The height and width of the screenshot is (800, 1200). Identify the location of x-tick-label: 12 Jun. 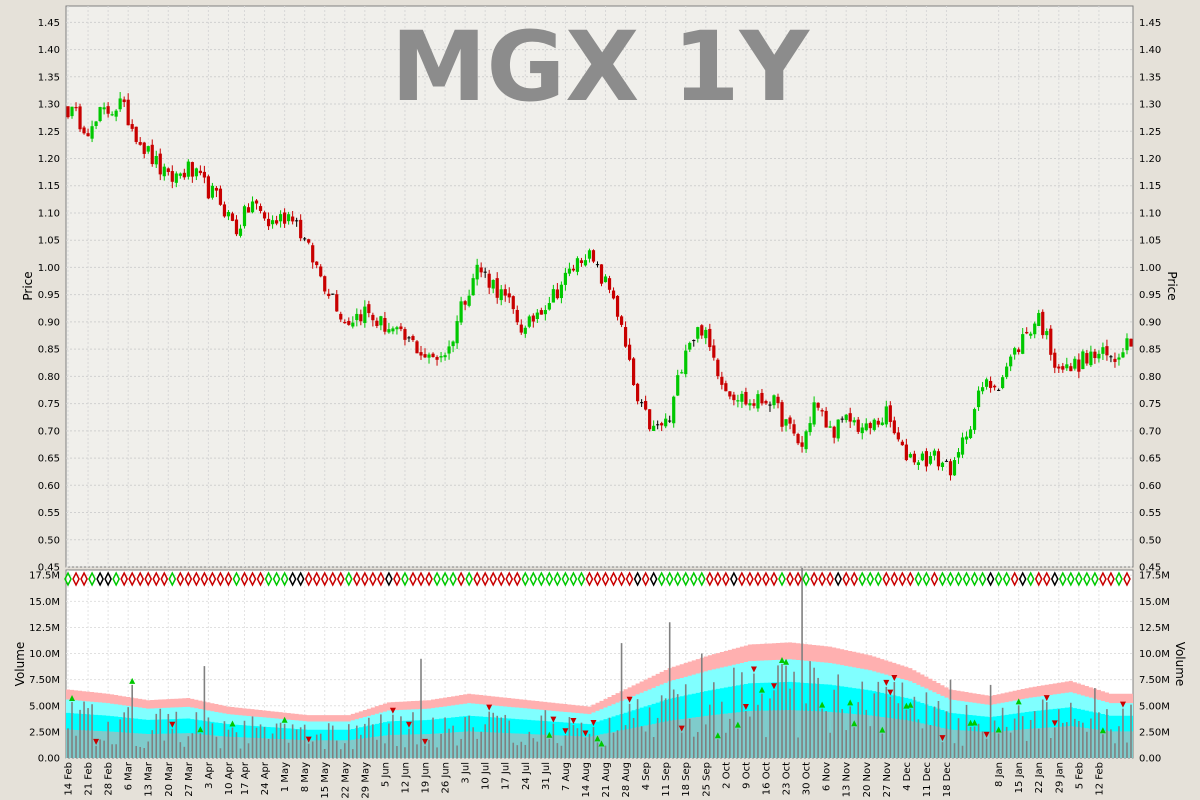
(405, 778).